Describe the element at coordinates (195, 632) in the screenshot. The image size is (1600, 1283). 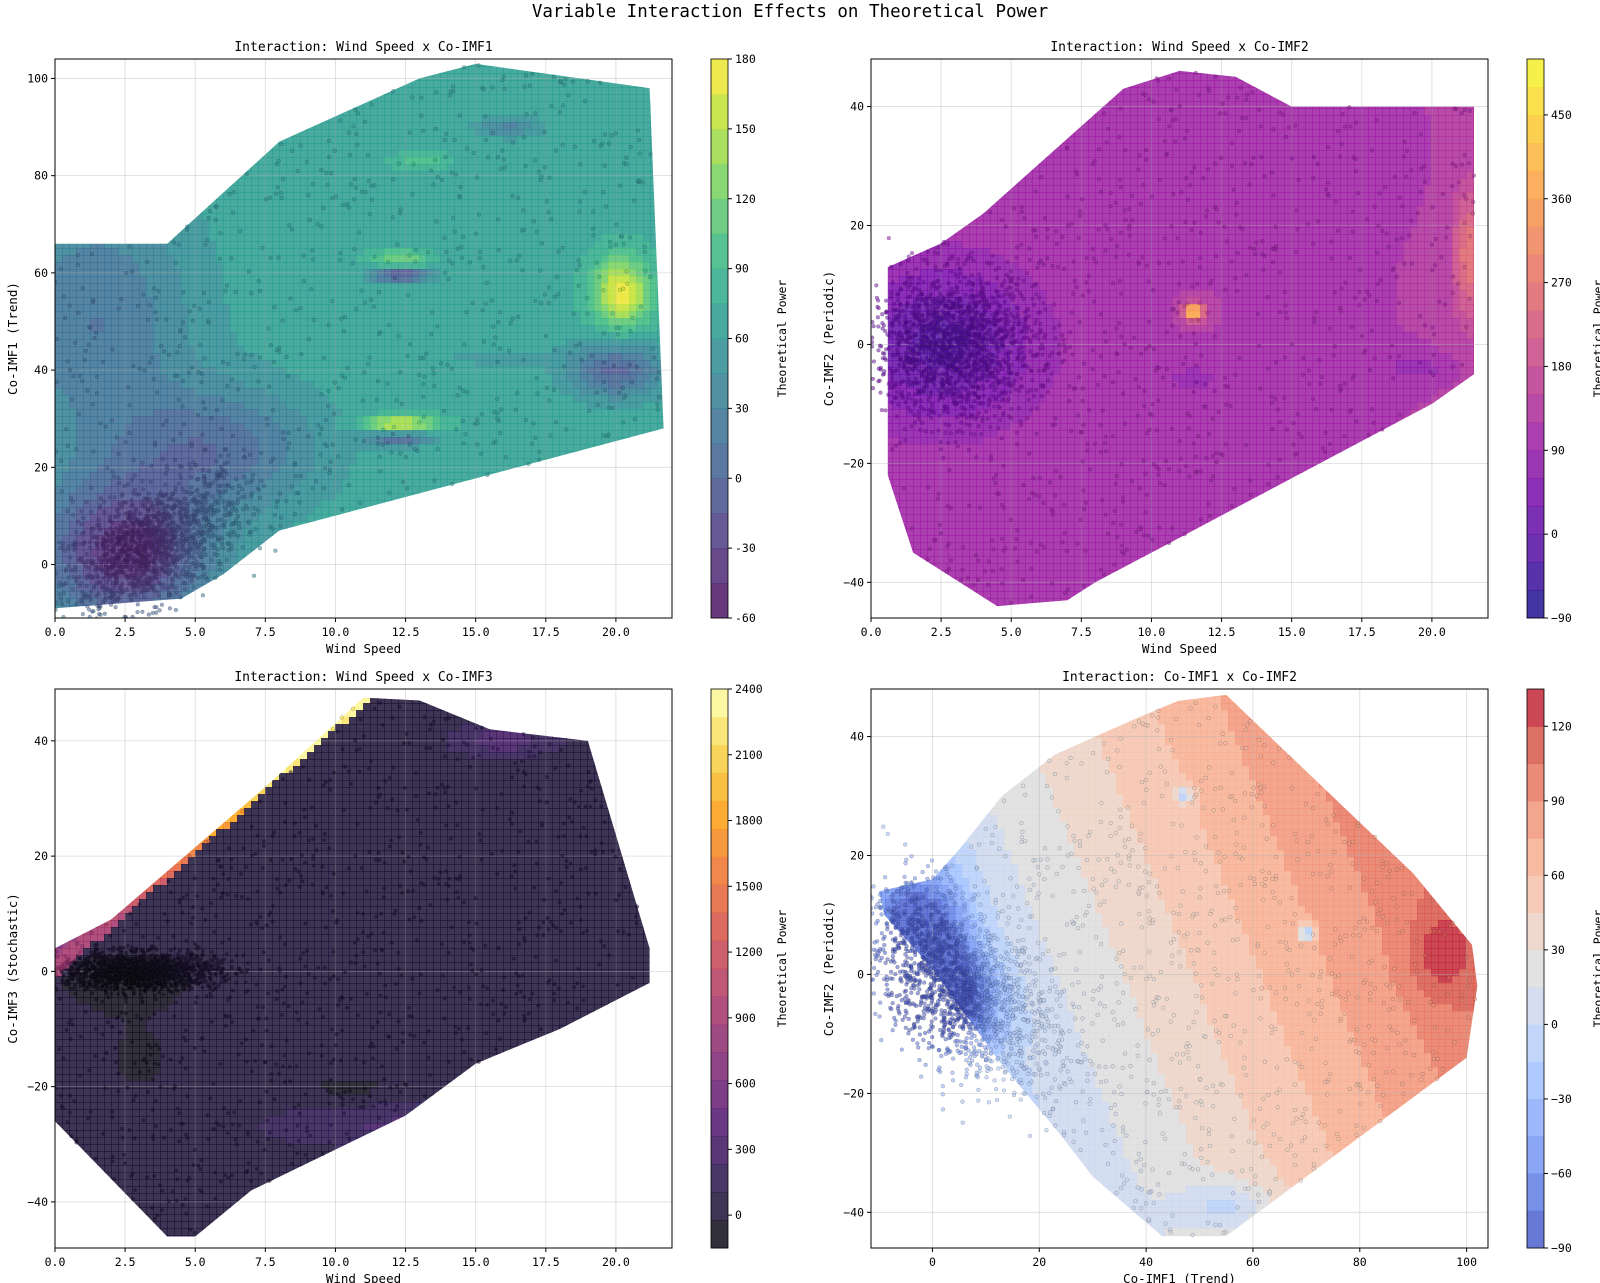
I see `x-tick-label: 5.0` at that location.